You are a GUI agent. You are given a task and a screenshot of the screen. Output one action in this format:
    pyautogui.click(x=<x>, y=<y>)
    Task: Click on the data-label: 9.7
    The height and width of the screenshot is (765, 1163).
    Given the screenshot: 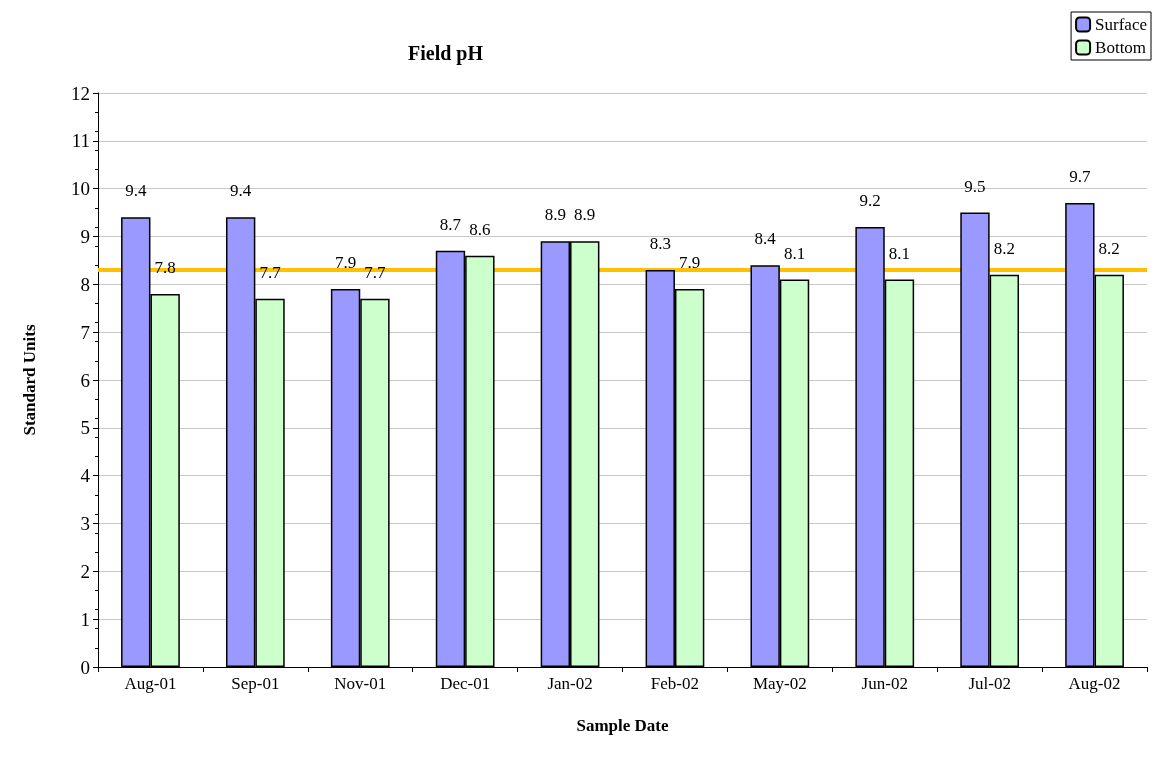 What is the action you would take?
    pyautogui.click(x=1080, y=177)
    